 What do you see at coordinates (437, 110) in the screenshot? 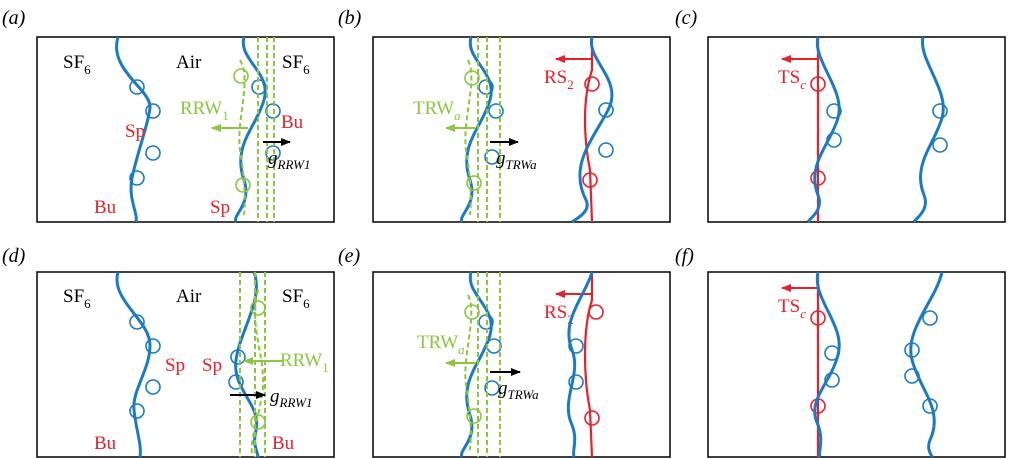
I see `panel-b-trw-label: TRWa` at bounding box center [437, 110].